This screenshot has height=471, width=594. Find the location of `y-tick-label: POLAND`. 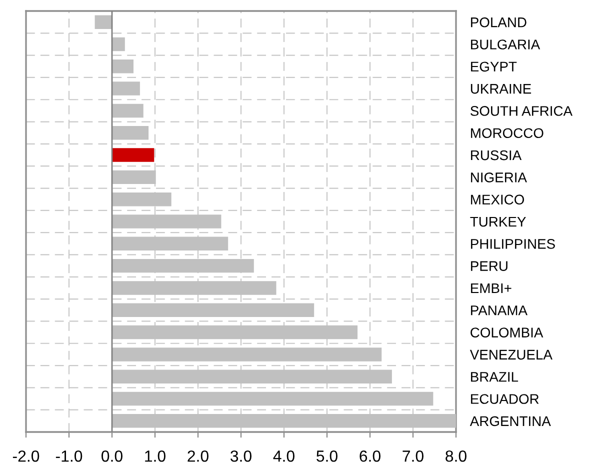

y-tick-label: POLAND is located at coordinates (498, 22).